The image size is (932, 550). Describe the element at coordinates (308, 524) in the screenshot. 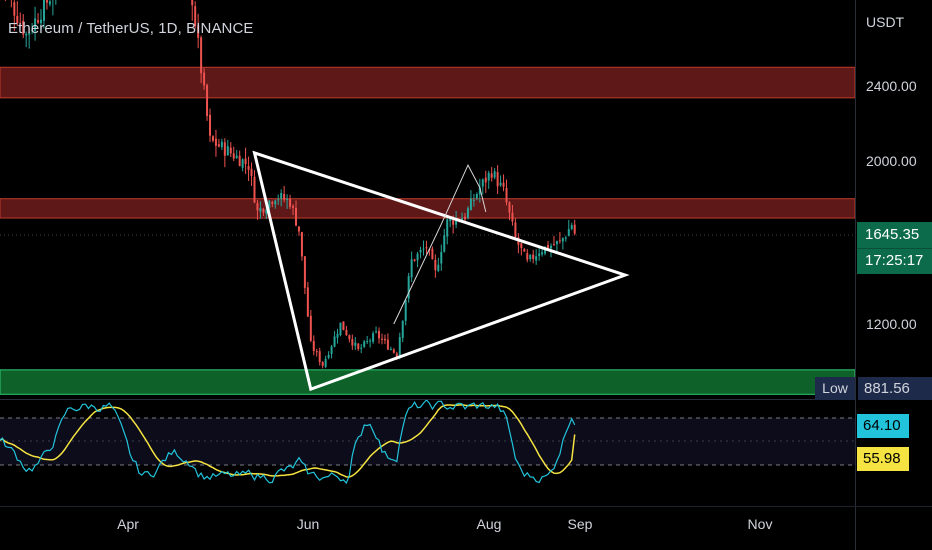

I see `time-label-jun: Jun` at that location.